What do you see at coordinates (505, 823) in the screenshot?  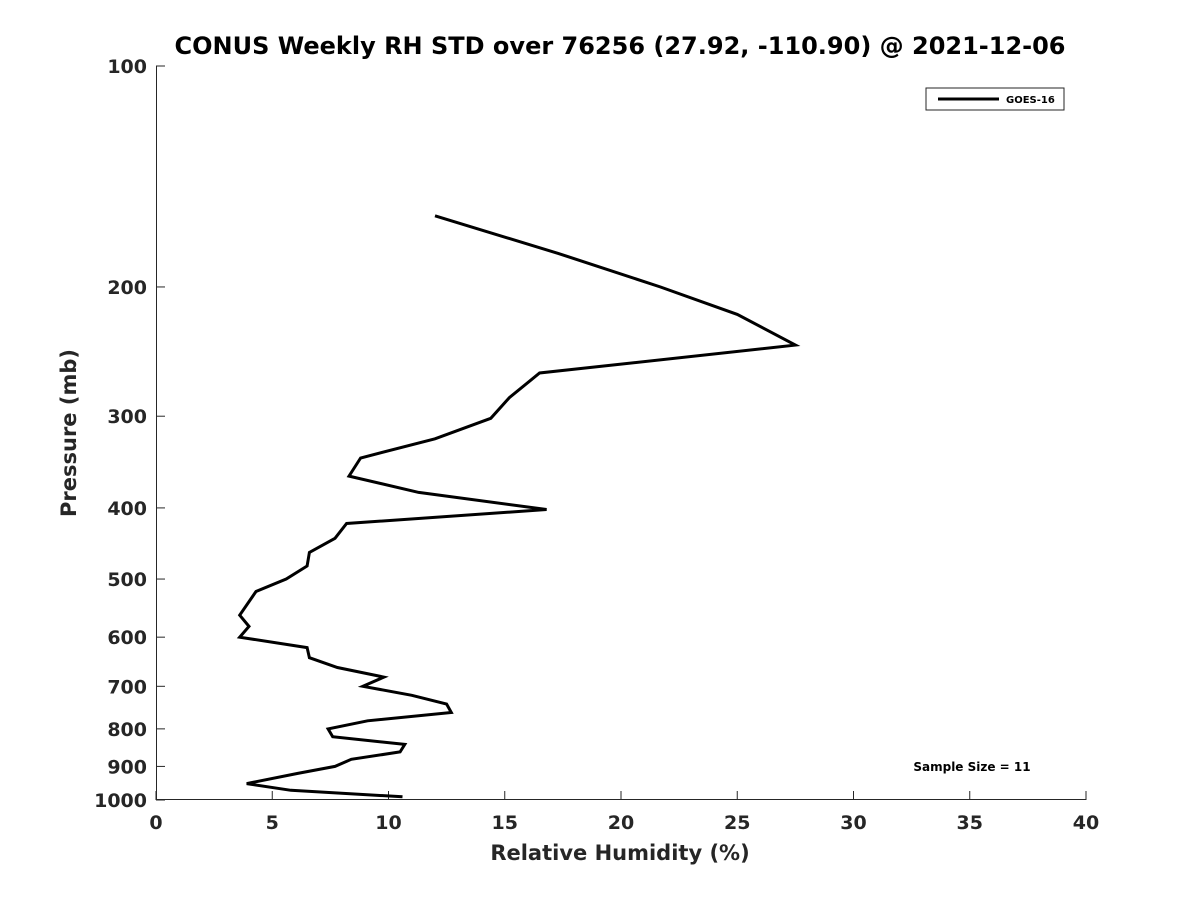 I see `x-tick-label: 15` at bounding box center [505, 823].